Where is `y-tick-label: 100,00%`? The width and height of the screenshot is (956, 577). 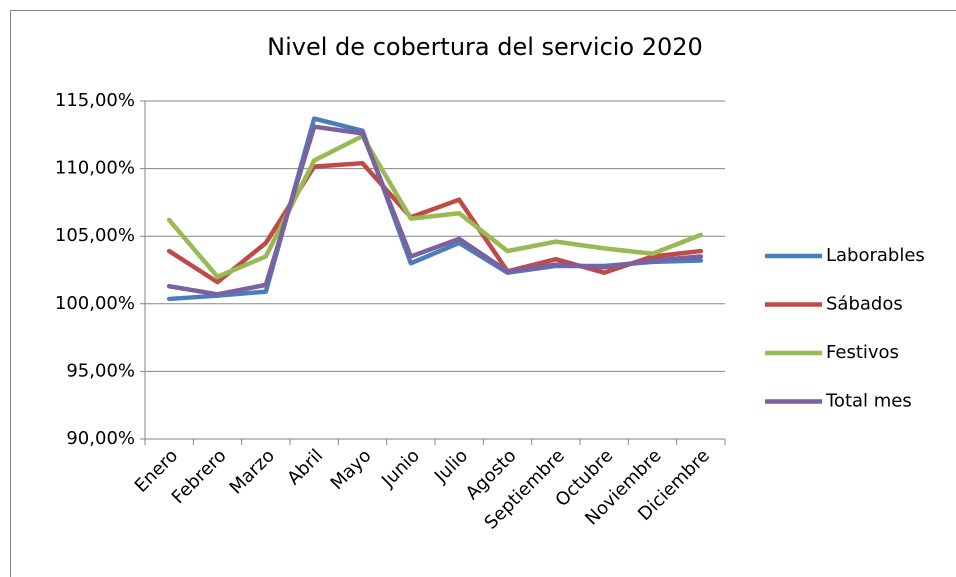
y-tick-label: 100,00% is located at coordinates (95, 303).